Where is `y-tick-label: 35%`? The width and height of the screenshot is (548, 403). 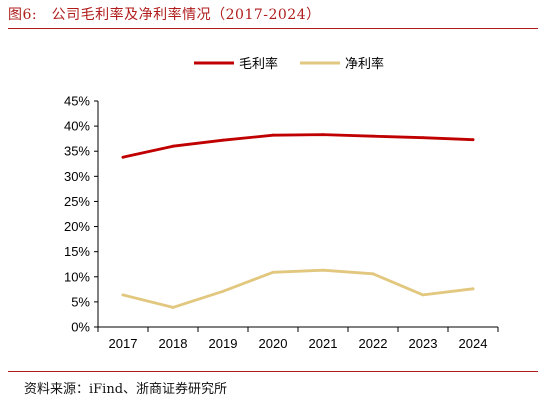 y-tick-label: 35% is located at coordinates (77, 151).